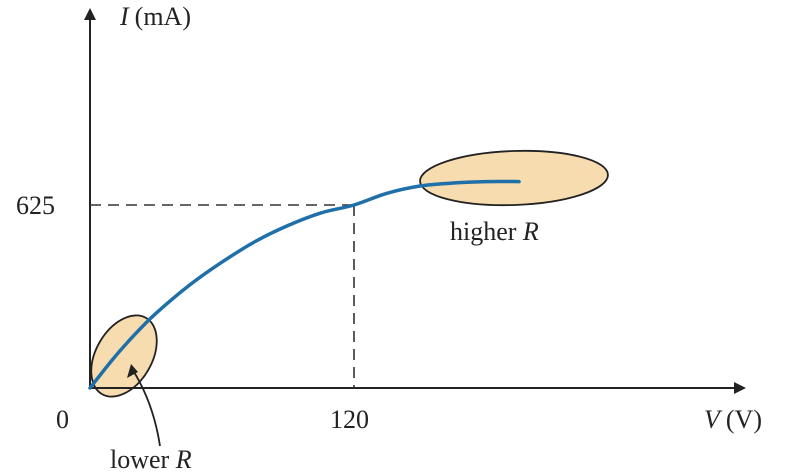  What do you see at coordinates (486, 231) in the screenshot?
I see `higher-r-label-word: higher` at bounding box center [486, 231].